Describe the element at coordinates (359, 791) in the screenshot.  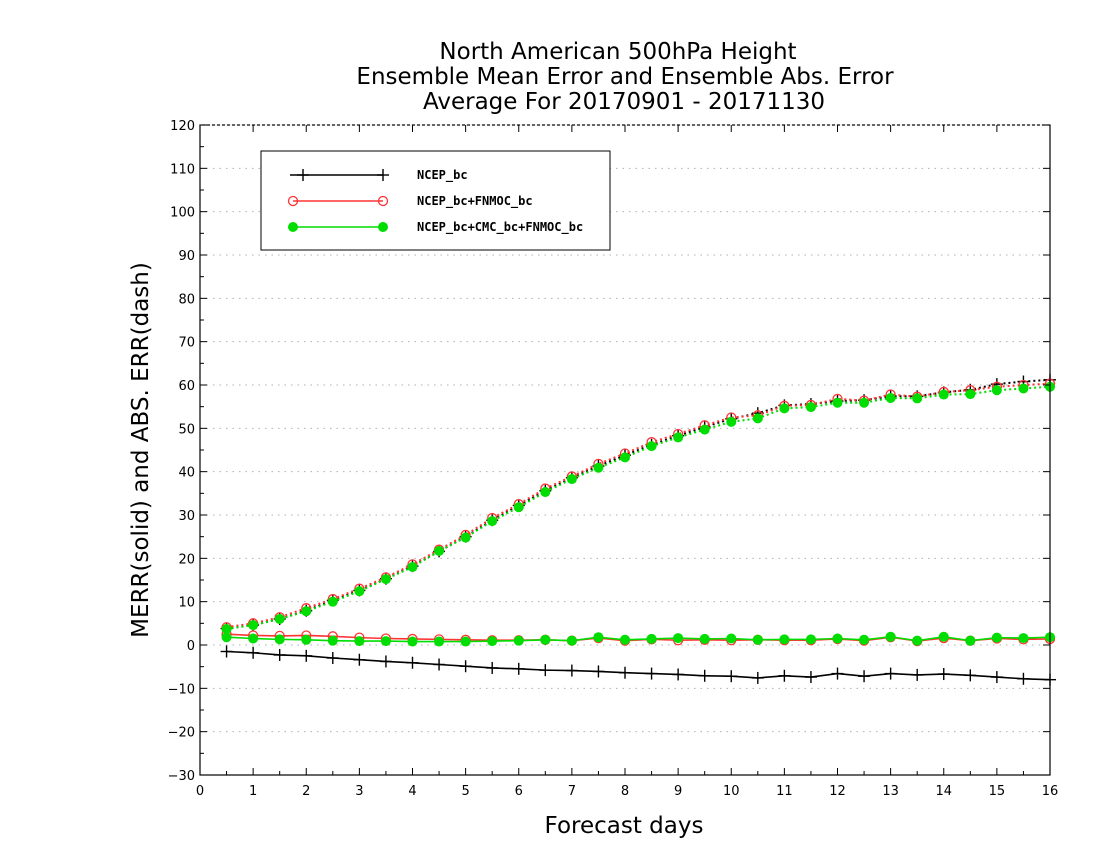
I see `x-tick-label: 3` at that location.